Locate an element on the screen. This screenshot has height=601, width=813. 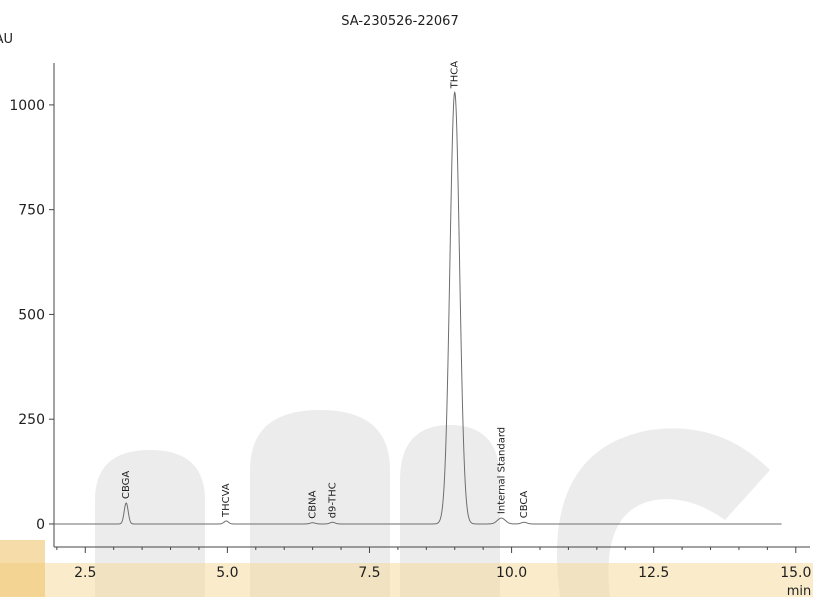
y-axis-ticks: 0 250 500 750 1000 is located at coordinates (31, 315).